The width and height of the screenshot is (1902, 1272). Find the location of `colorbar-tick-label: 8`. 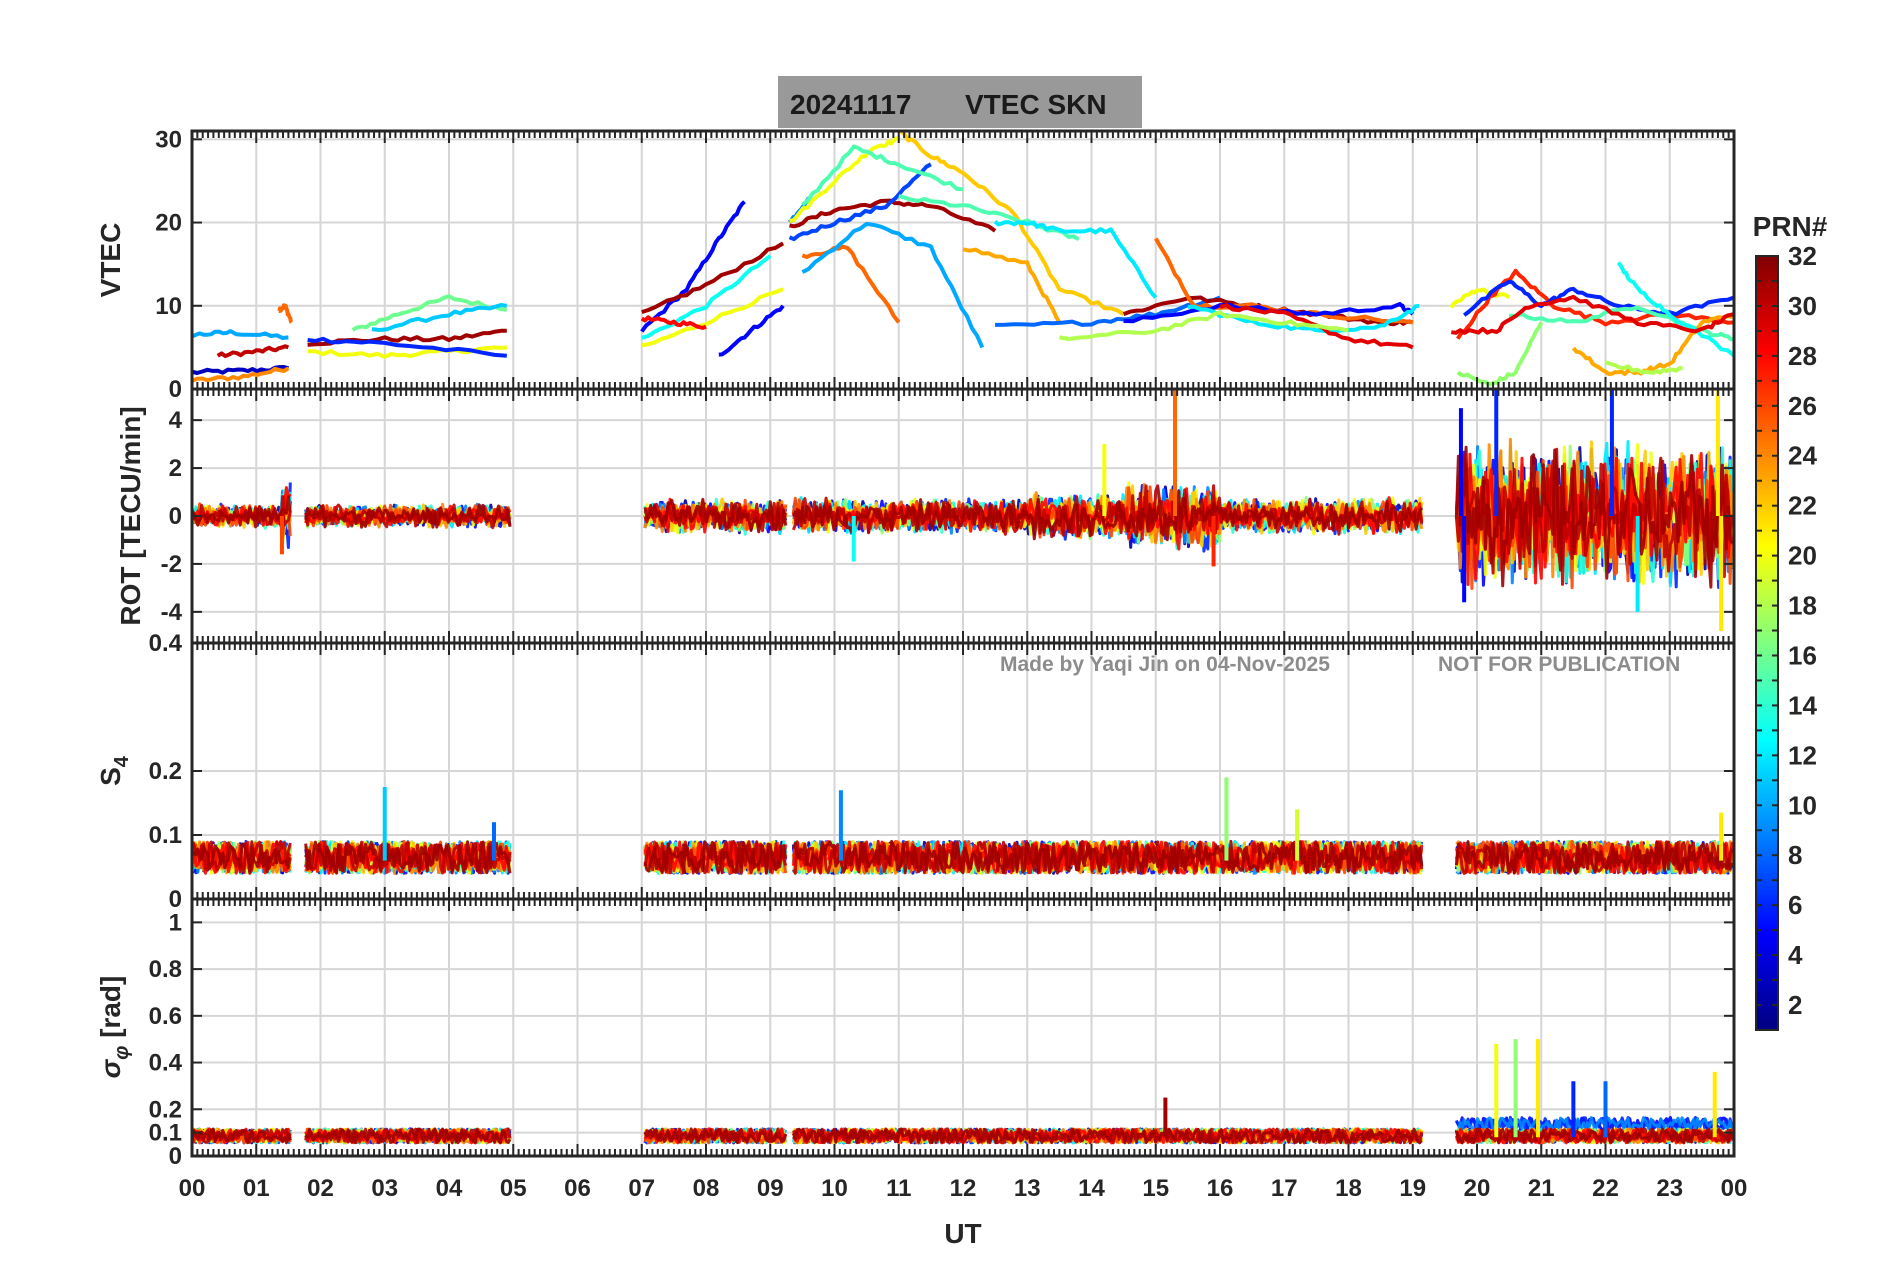

colorbar-tick-label: 8 is located at coordinates (1795, 855).